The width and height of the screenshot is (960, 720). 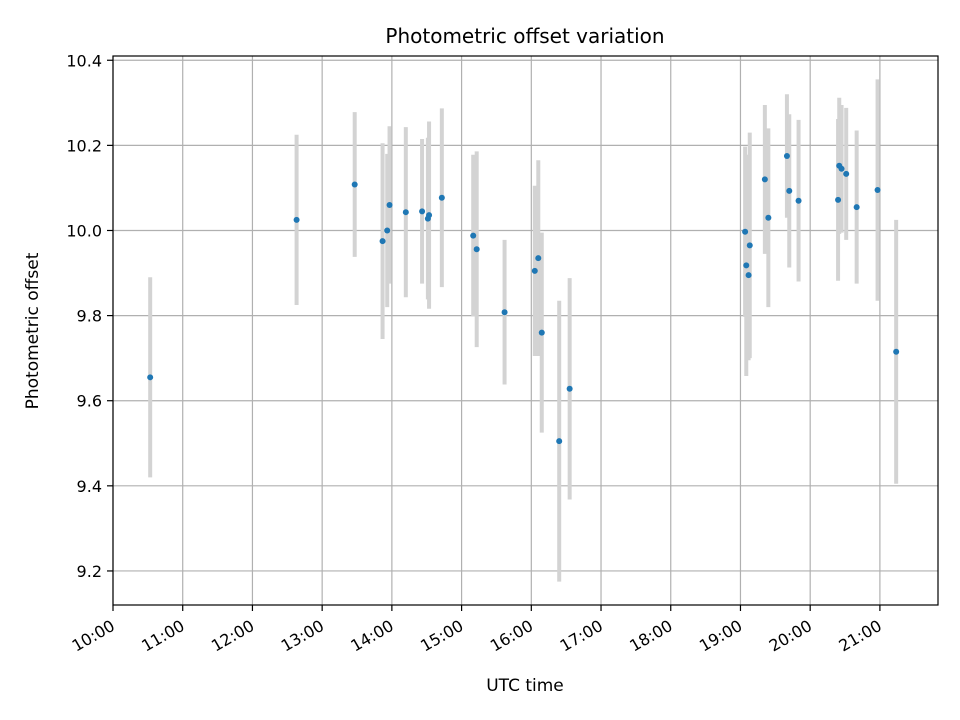 What do you see at coordinates (89, 571) in the screenshot?
I see `y-tick-label: 9.2` at bounding box center [89, 571].